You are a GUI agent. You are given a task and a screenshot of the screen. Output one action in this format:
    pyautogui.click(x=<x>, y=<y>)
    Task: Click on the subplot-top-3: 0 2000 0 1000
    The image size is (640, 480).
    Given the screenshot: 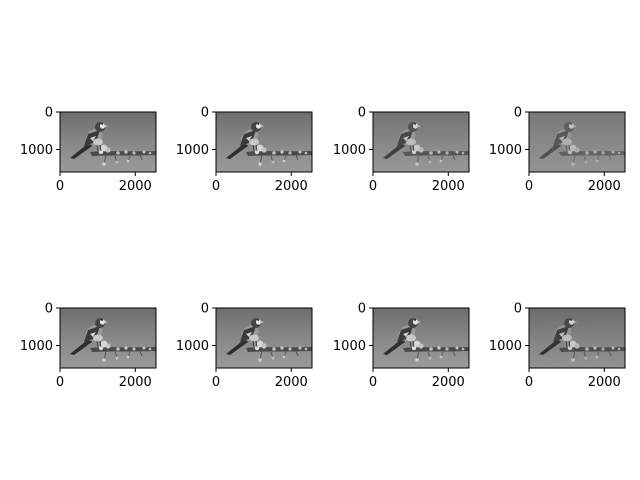 What is the action you would take?
    pyautogui.click(x=401, y=150)
    